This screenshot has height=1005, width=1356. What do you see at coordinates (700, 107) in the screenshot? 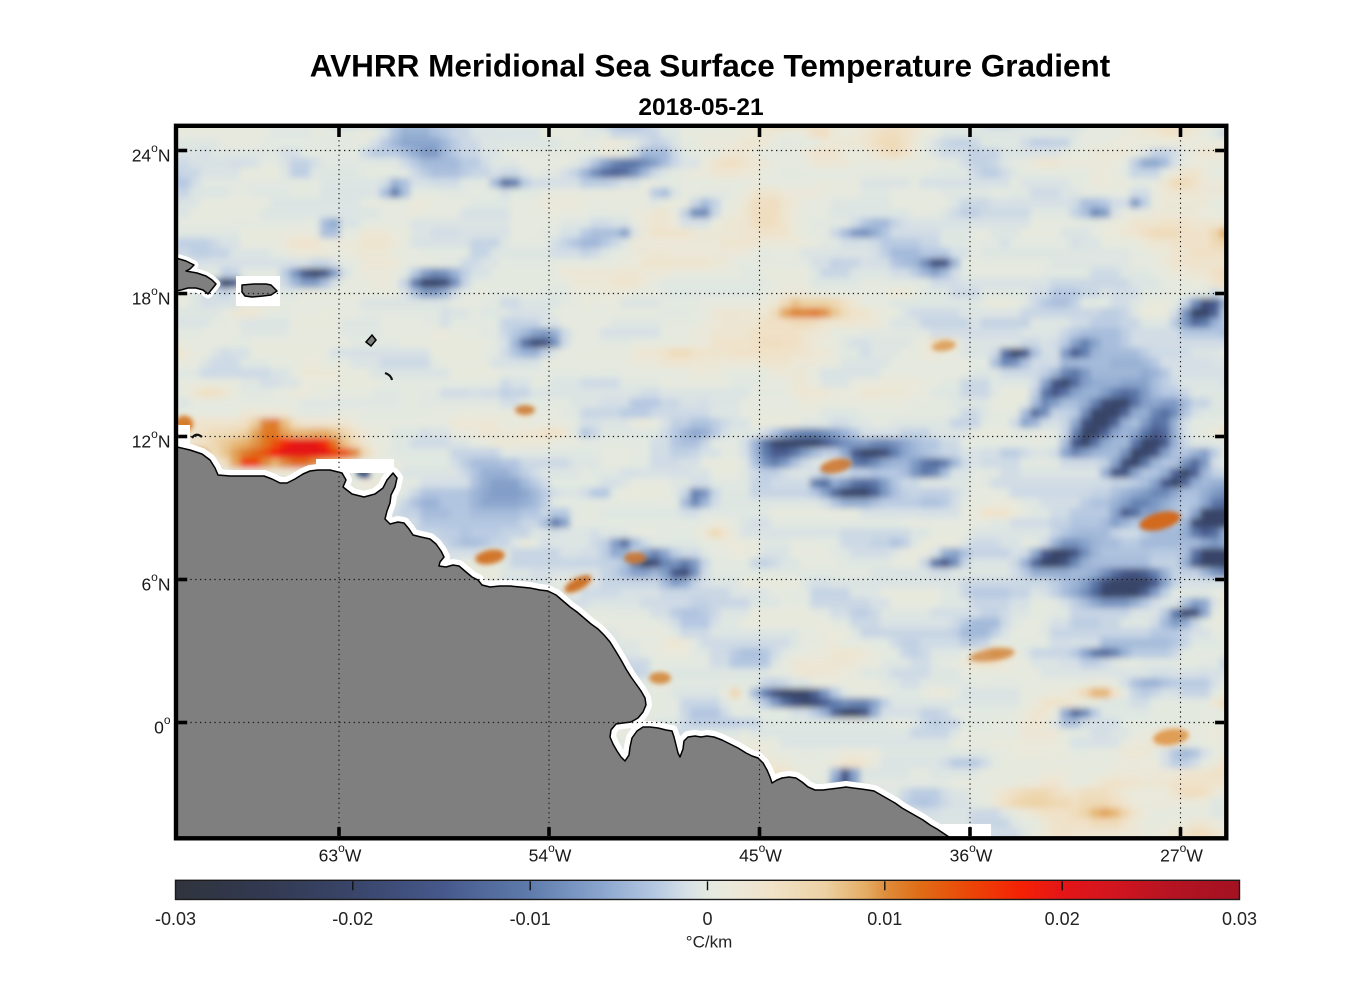
I see `svg-text: 2018-05-21` at bounding box center [700, 107].